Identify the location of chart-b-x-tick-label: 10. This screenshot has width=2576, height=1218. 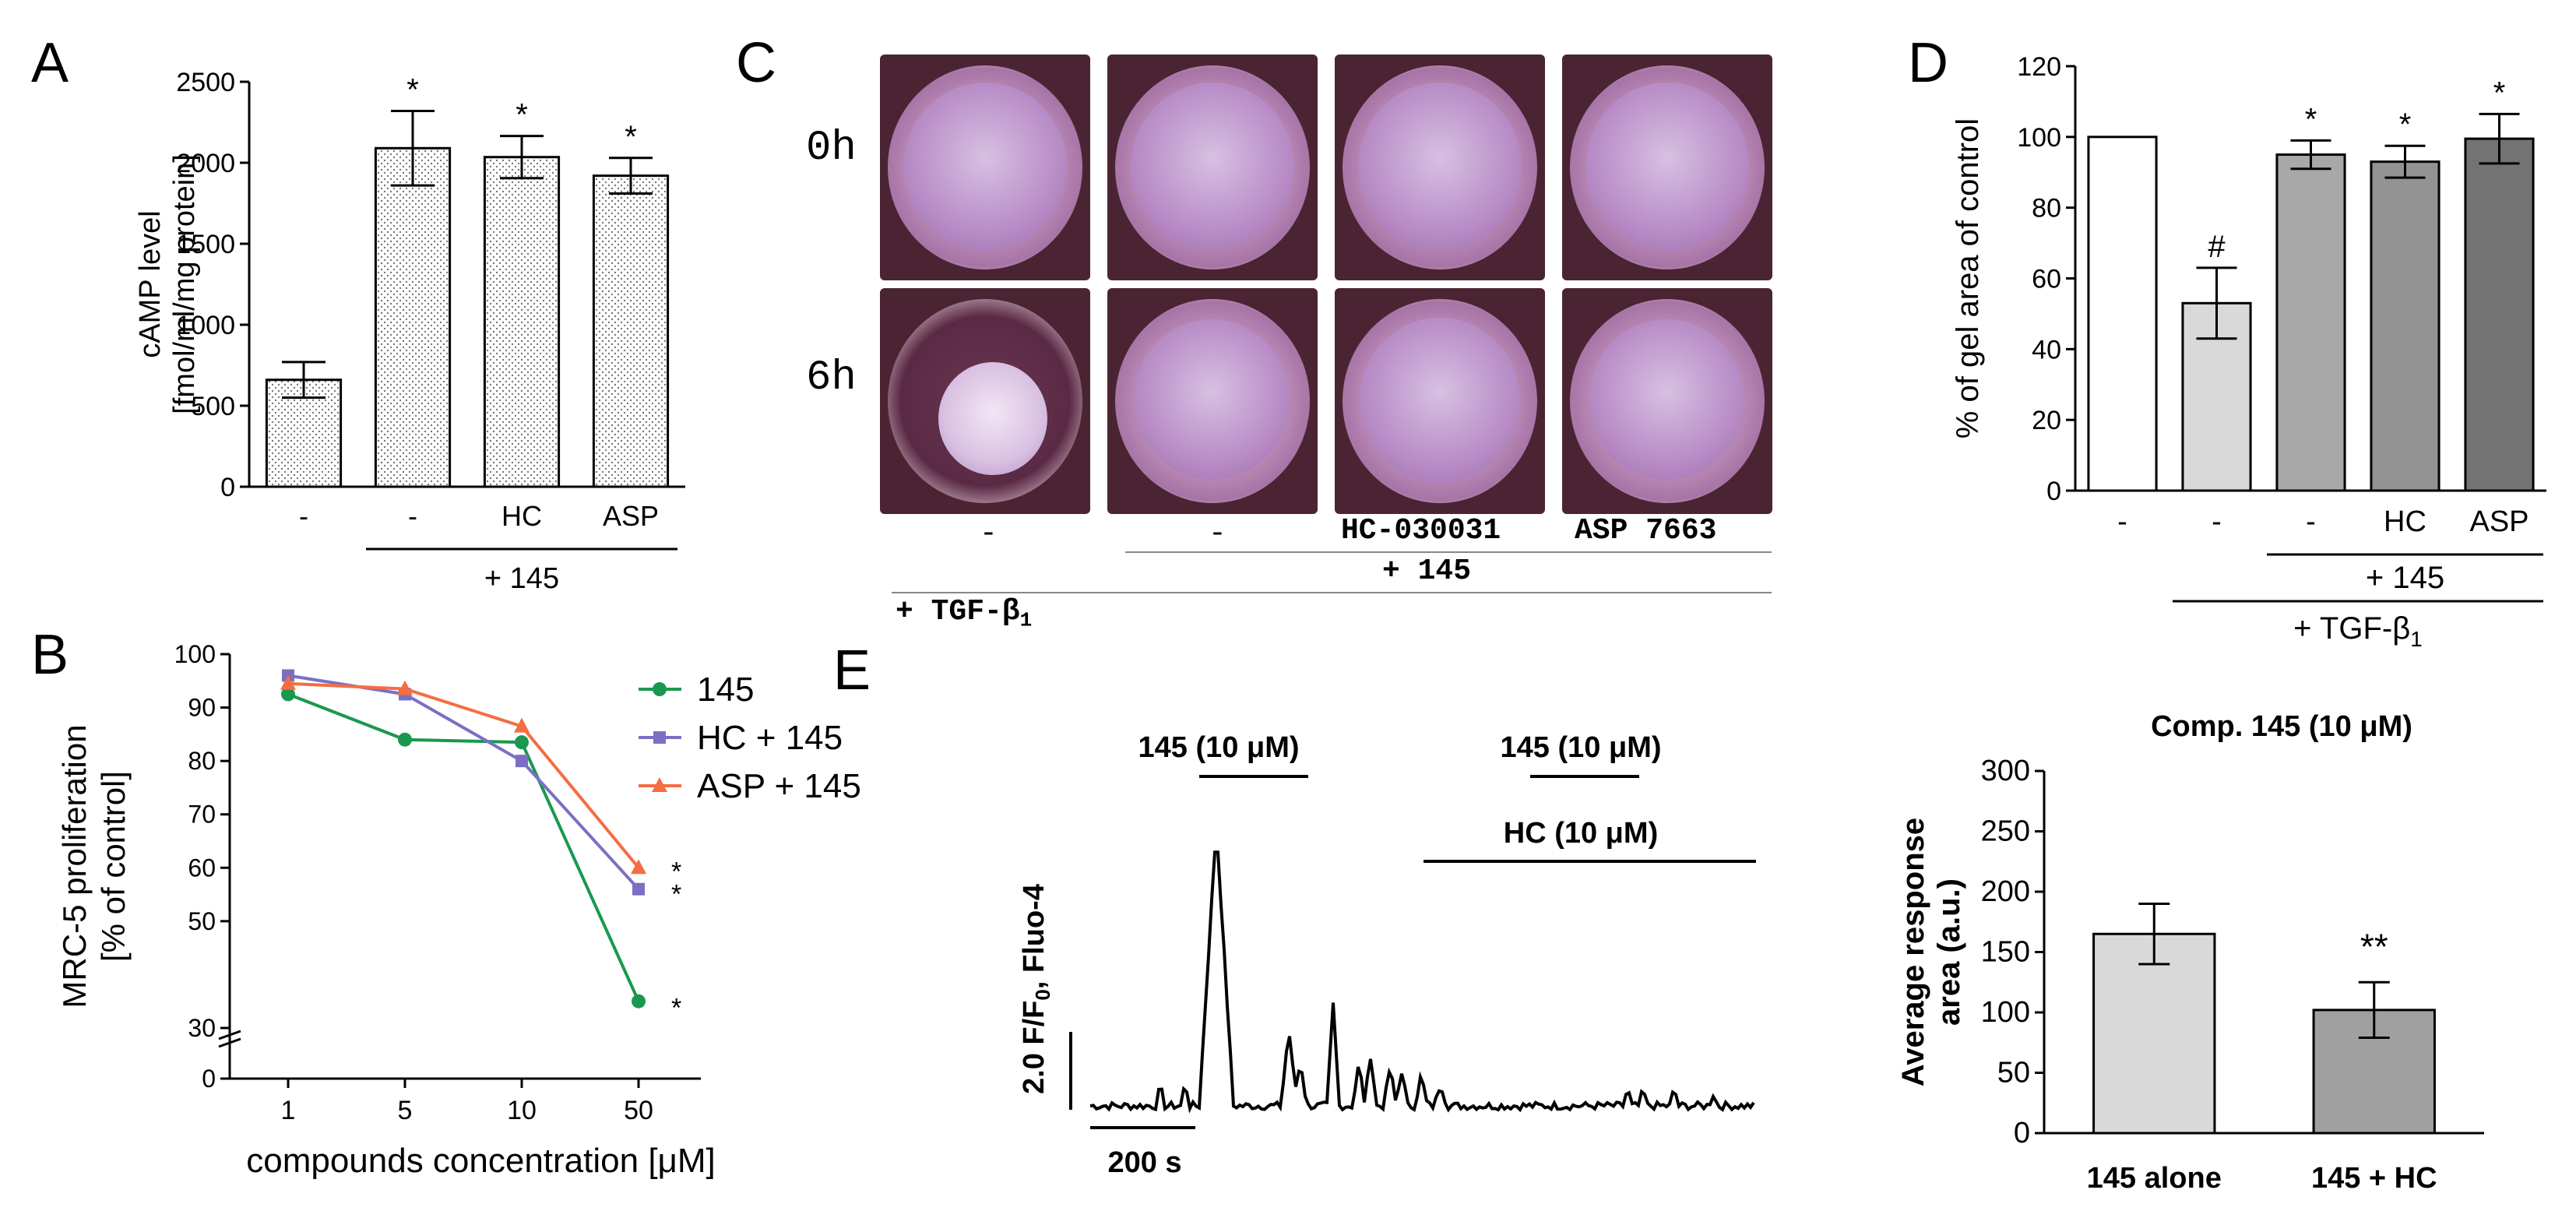
(522, 1110).